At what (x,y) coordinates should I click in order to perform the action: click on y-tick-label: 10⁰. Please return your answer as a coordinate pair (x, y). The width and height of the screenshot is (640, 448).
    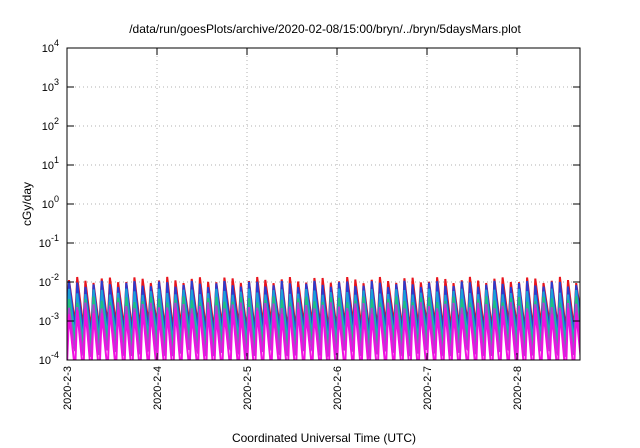
    Looking at the image, I should click on (50, 202).